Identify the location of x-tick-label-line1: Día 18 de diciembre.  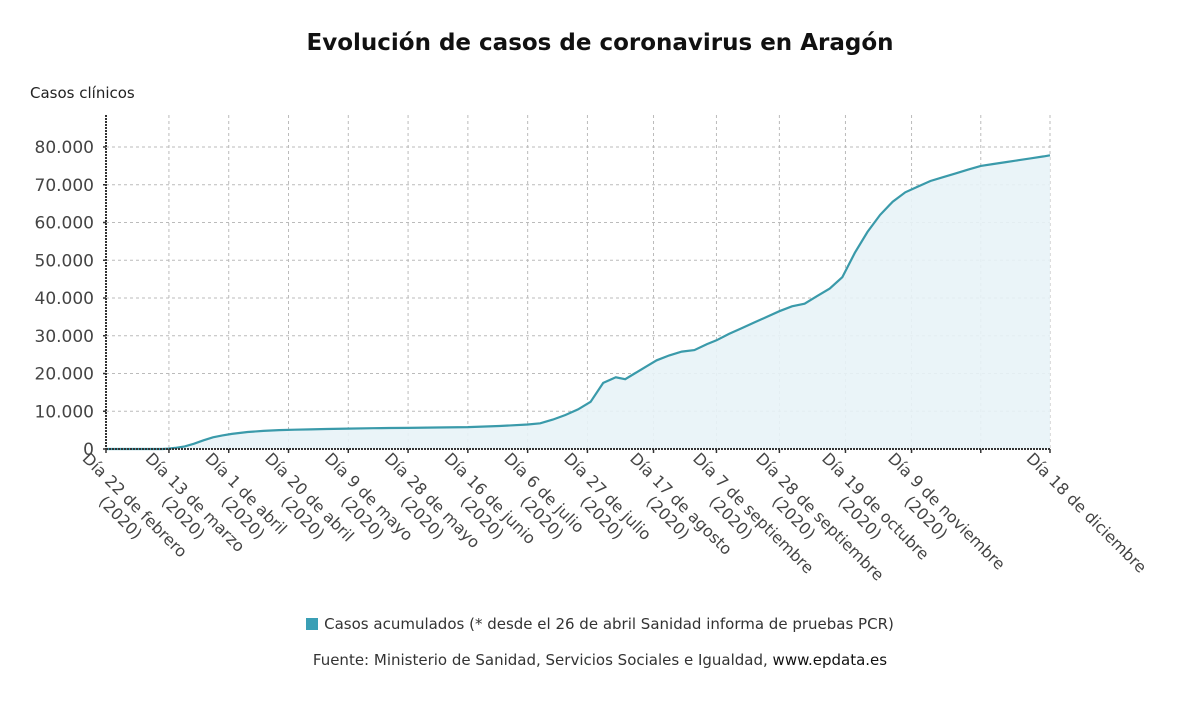
(1087, 513).